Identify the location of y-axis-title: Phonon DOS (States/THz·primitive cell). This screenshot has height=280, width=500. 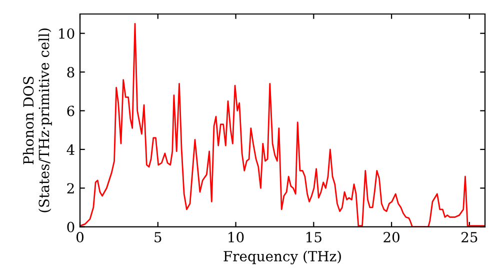
(37, 120).